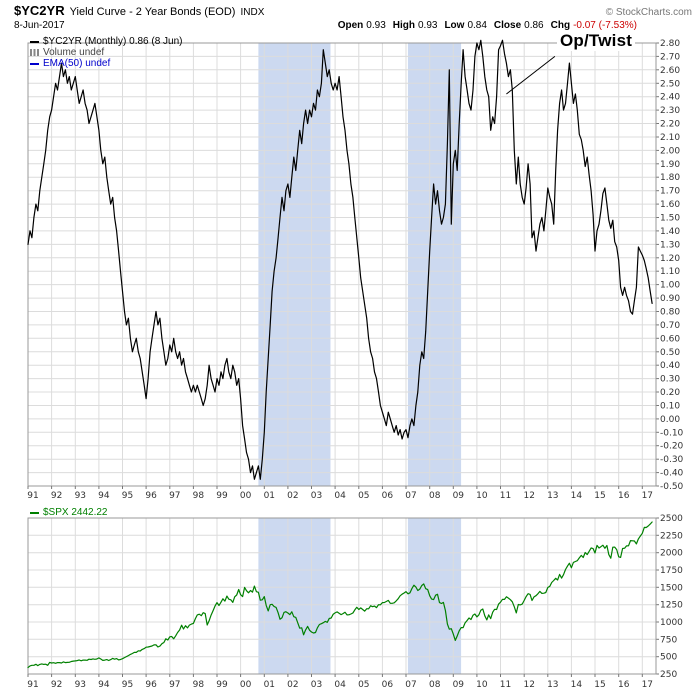  I want to click on svg-text: 1.20, so click(670, 259).